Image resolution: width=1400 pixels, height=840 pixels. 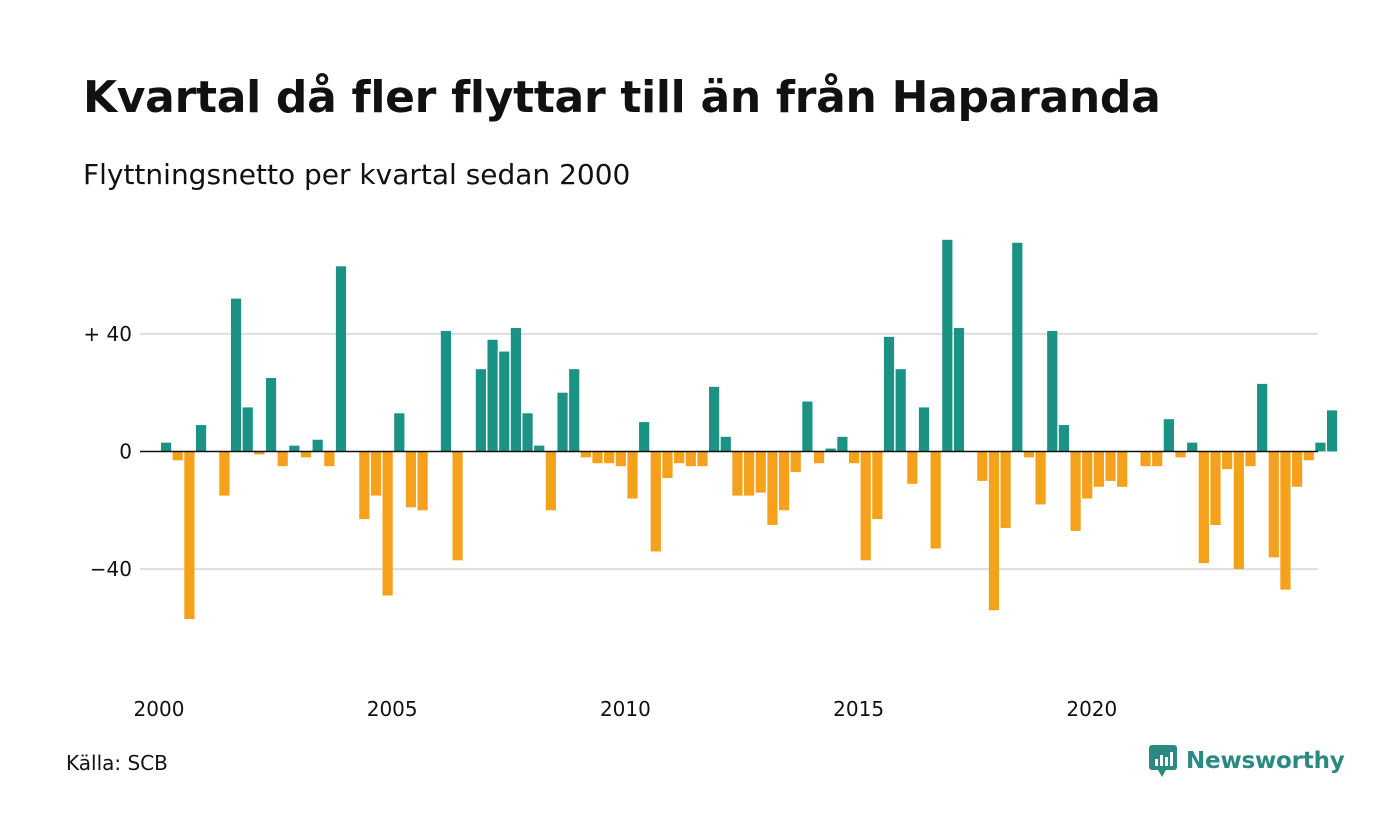 What do you see at coordinates (625, 709) in the screenshot?
I see `x-tick-label: 2010` at bounding box center [625, 709].